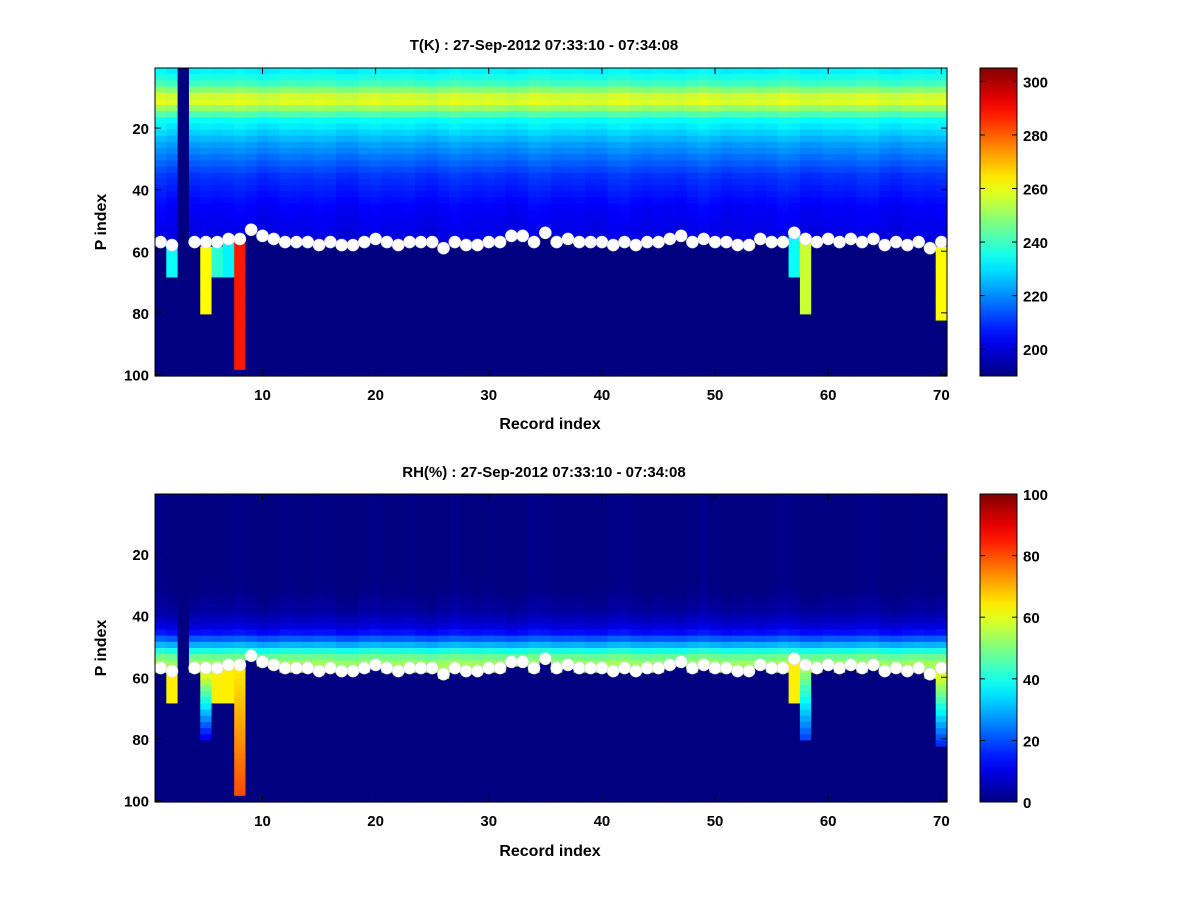 The height and width of the screenshot is (900, 1200). Describe the element at coordinates (885, 245) in the screenshot. I see `surface-marker` at that location.